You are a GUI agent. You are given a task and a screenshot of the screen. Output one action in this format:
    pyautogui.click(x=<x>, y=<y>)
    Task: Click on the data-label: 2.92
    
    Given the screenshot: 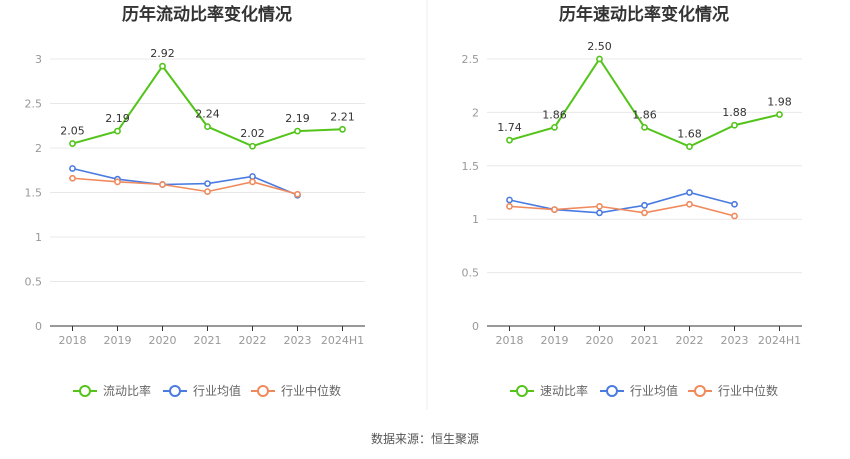 What is the action you would take?
    pyautogui.click(x=162, y=53)
    